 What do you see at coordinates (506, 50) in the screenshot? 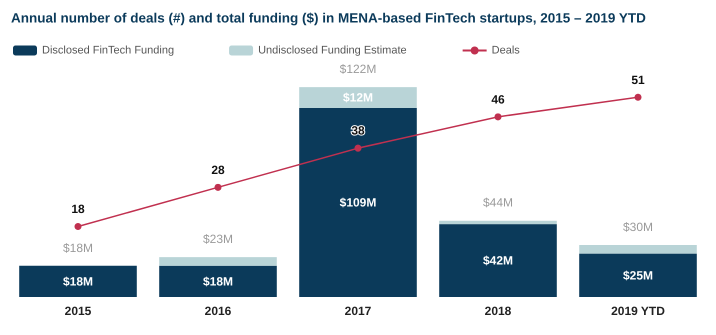
I see `legend-label: Deals` at bounding box center [506, 50].